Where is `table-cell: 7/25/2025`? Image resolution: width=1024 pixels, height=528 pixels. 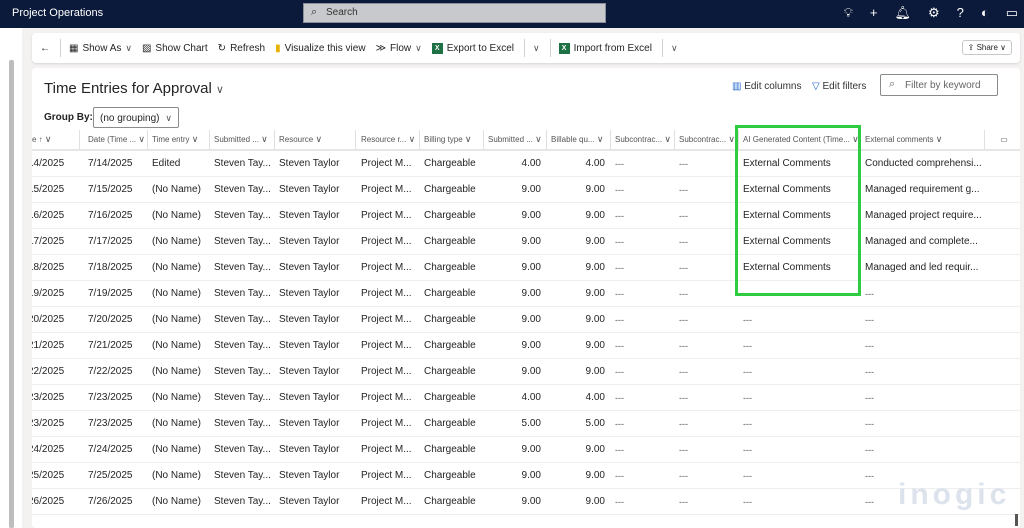 table-cell: 7/25/2025 is located at coordinates (110, 475).